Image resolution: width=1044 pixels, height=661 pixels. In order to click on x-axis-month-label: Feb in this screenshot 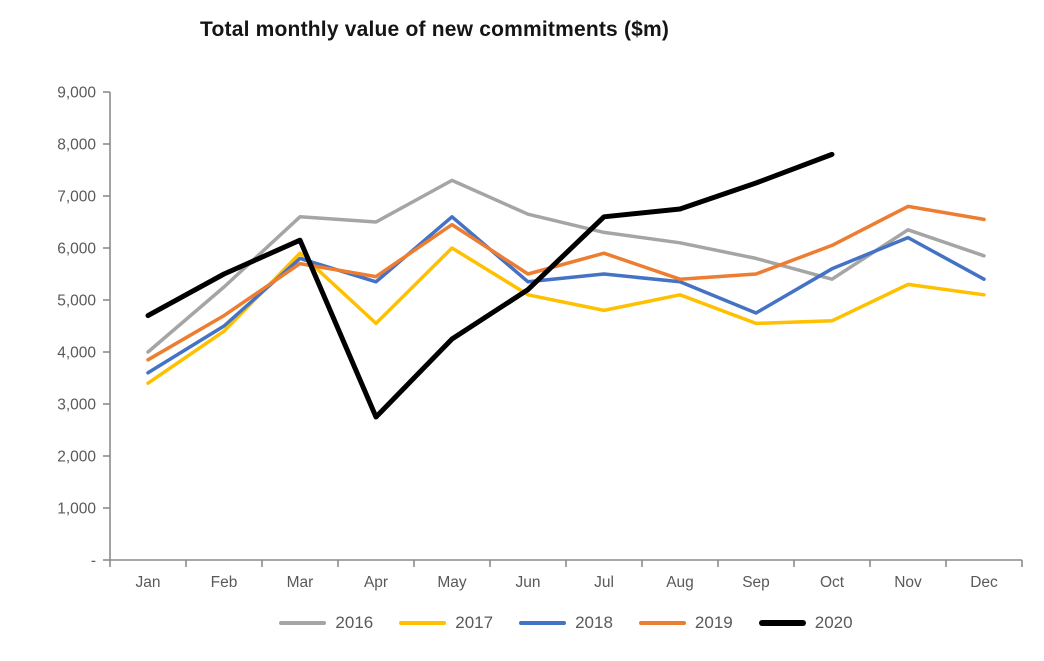, I will do `click(224, 582)`.